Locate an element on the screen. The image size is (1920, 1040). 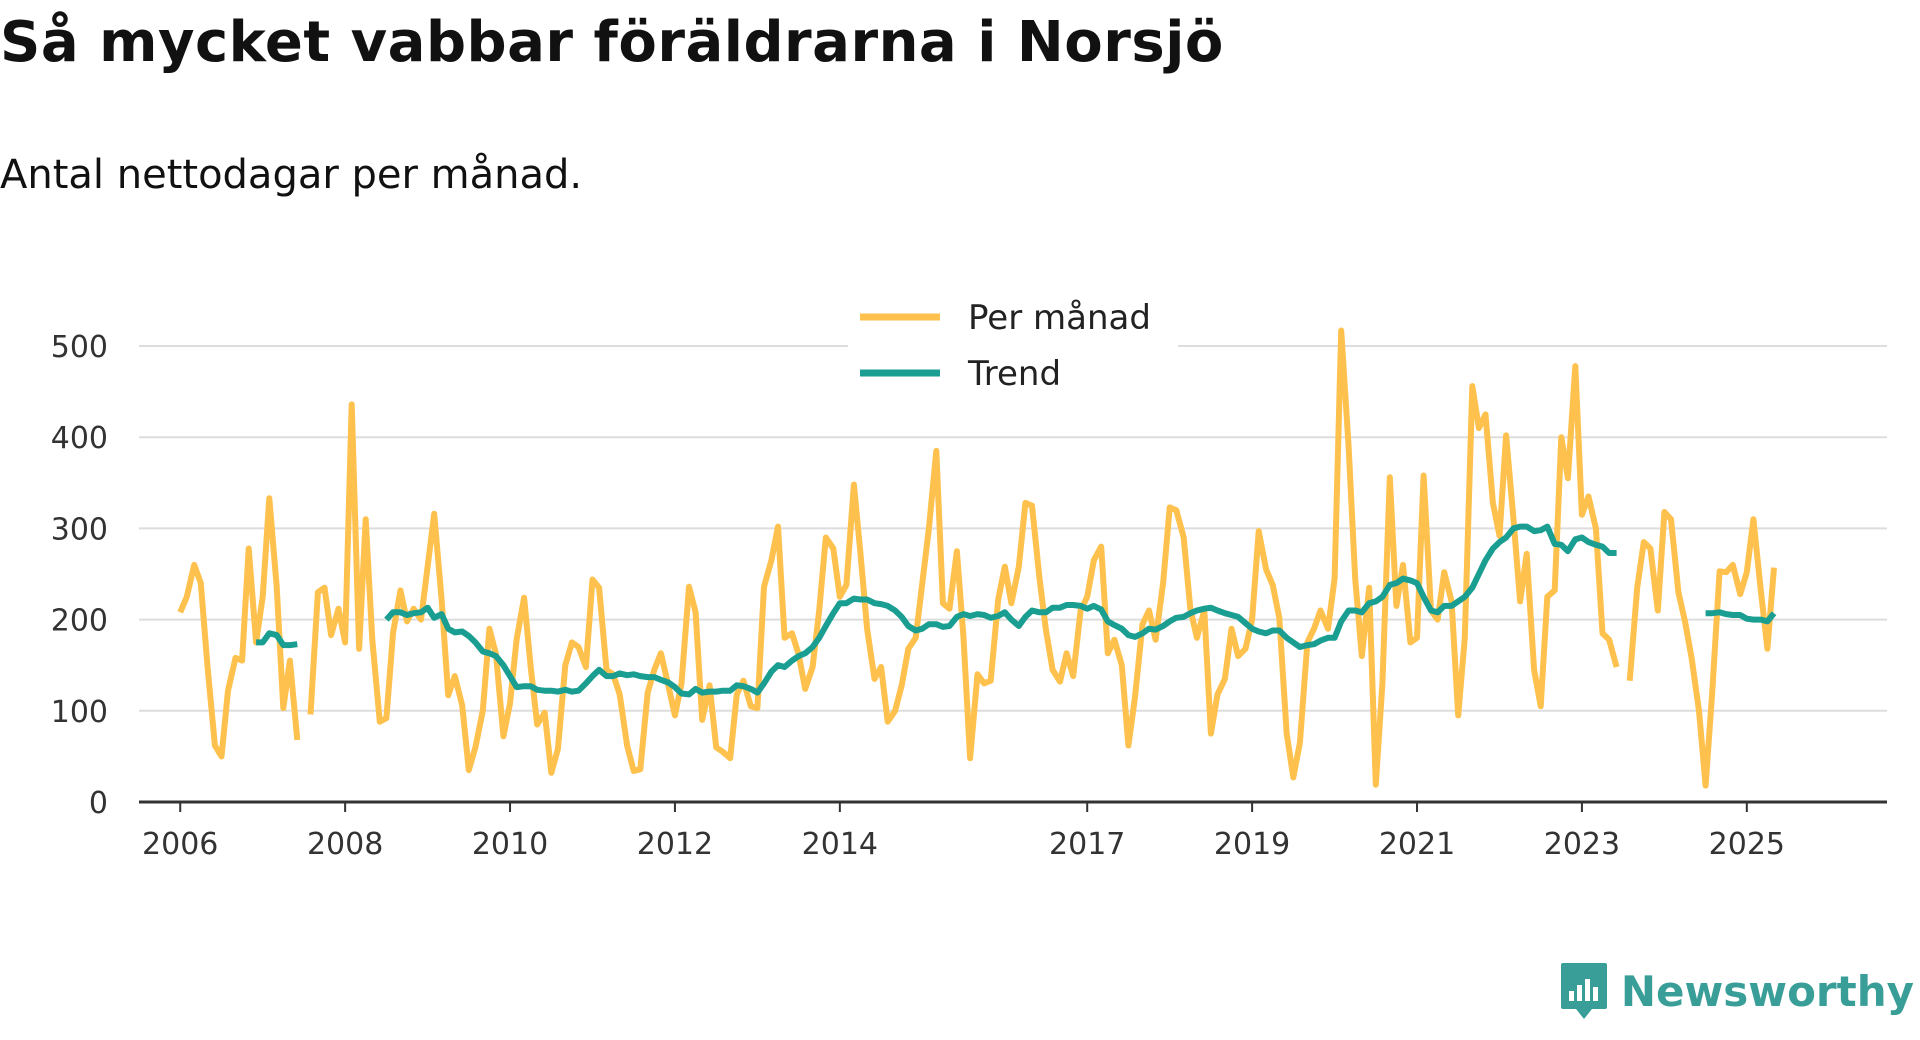
x-tick-label: 2023 is located at coordinates (1582, 844).